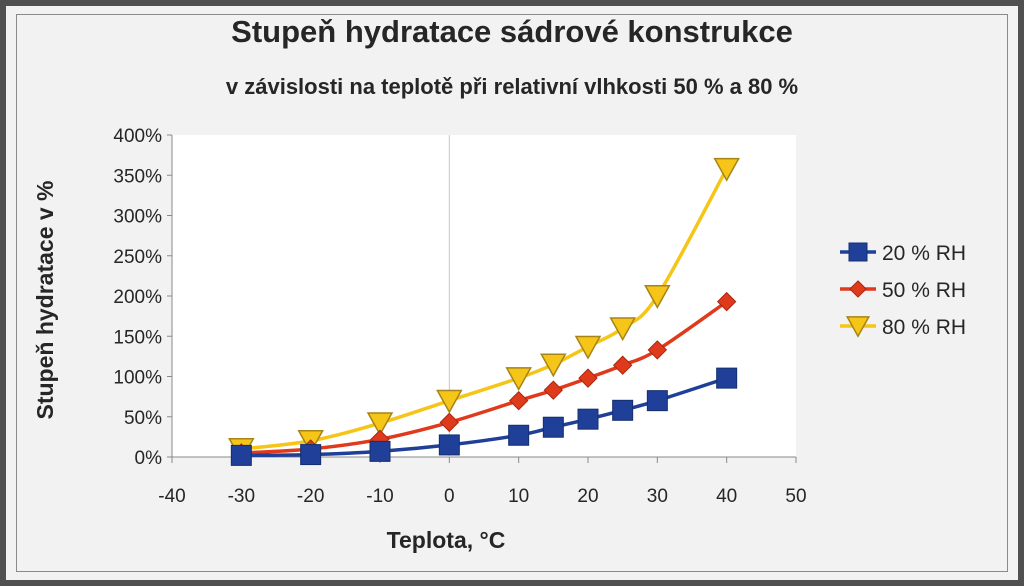  Describe the element at coordinates (924, 290) in the screenshot. I see `legend-label: 50 % RH` at that location.